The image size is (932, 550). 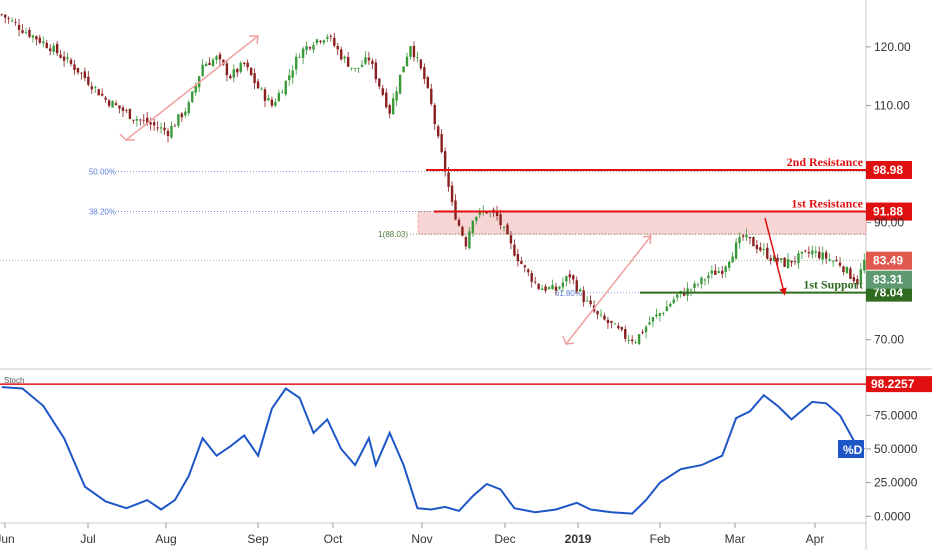 What do you see at coordinates (660, 539) in the screenshot?
I see `time-axis-label: Feb` at bounding box center [660, 539].